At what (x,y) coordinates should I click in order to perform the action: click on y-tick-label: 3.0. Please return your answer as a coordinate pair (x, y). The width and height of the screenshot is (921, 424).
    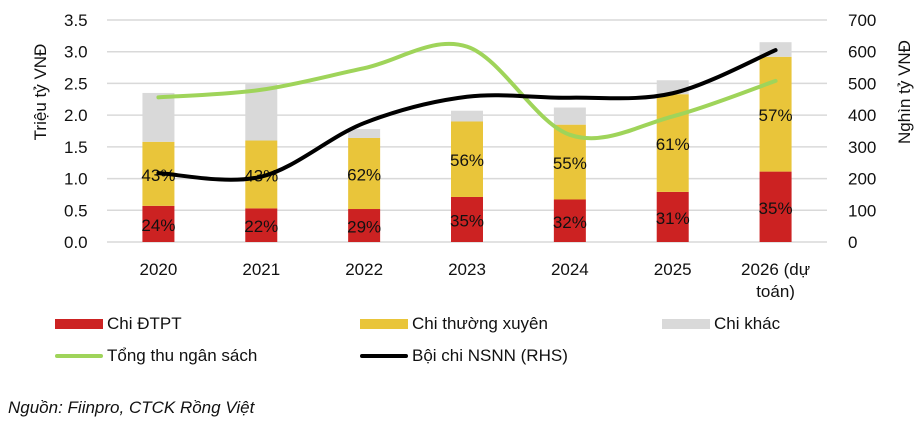
    Looking at the image, I should click on (76, 52).